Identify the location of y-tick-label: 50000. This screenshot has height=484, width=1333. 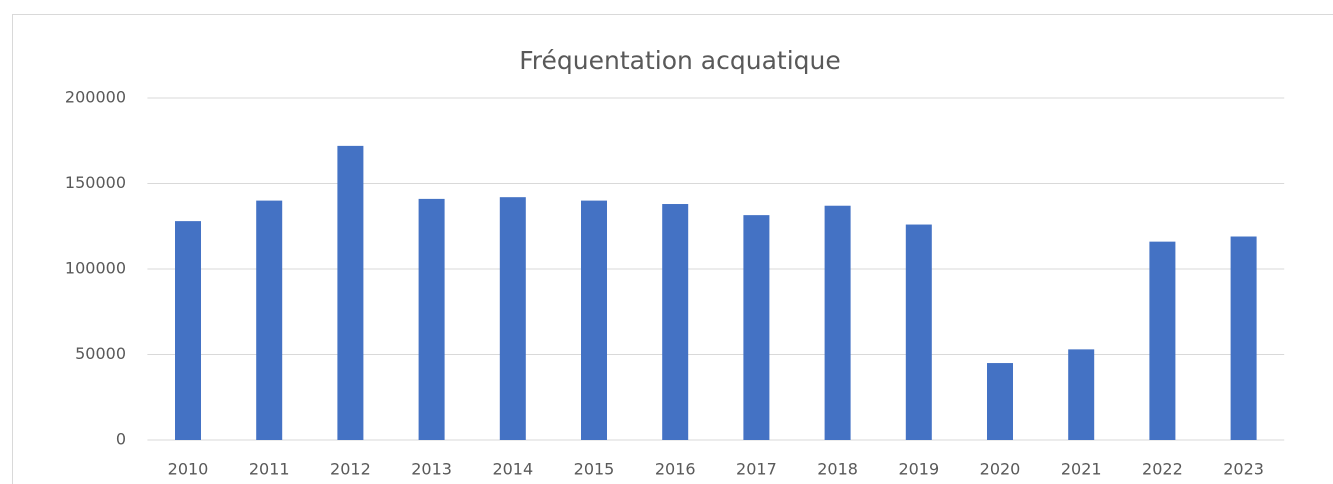
(100, 353).